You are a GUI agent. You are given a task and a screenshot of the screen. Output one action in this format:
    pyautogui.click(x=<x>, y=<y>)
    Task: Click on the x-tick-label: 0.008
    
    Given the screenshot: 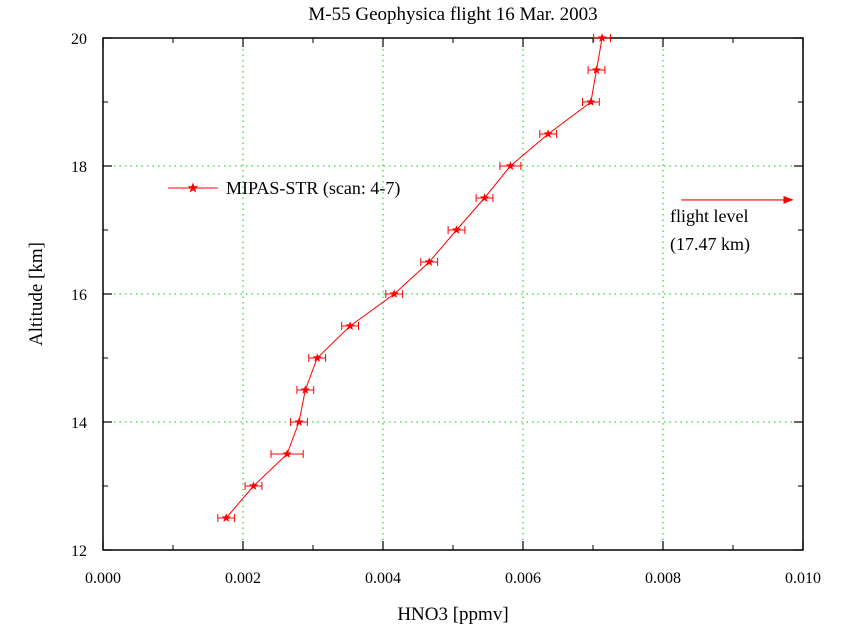 What is the action you would take?
    pyautogui.click(x=663, y=578)
    